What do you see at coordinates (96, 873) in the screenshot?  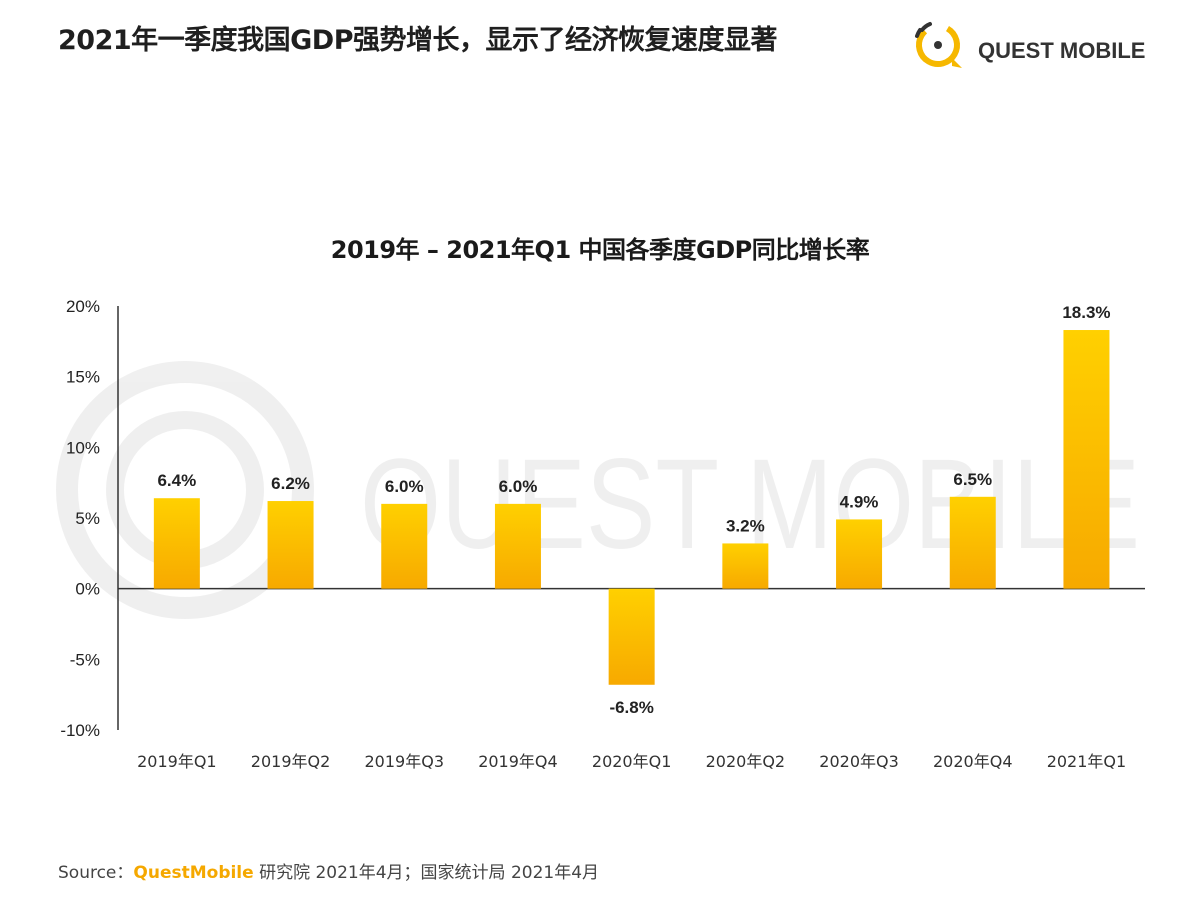 I see `source-prefix: Source：` at bounding box center [96, 873].